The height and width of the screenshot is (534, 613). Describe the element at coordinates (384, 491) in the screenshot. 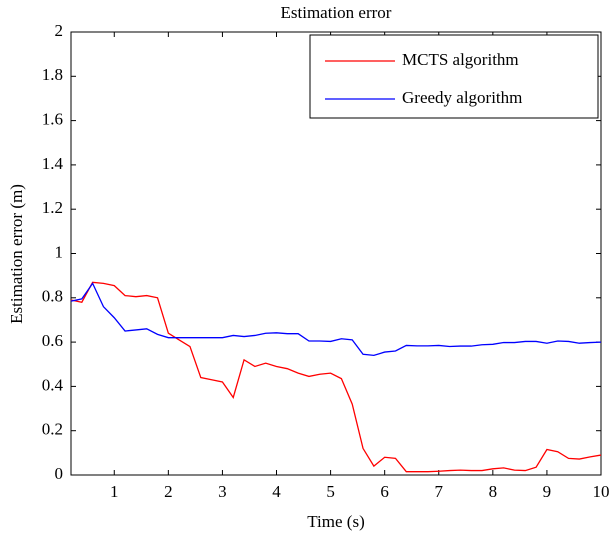

I see `x-tick-label: 6` at that location.